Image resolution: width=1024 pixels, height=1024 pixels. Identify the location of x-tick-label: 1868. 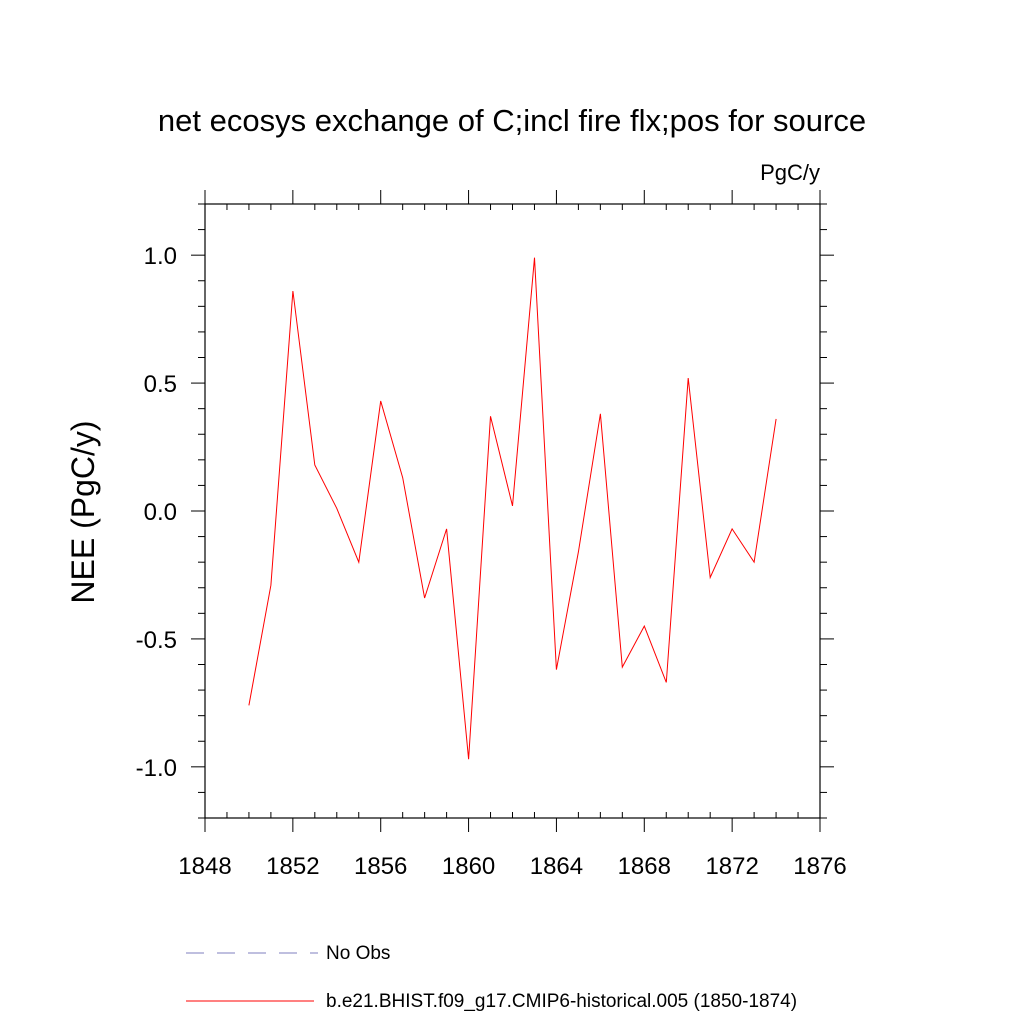
(644, 866).